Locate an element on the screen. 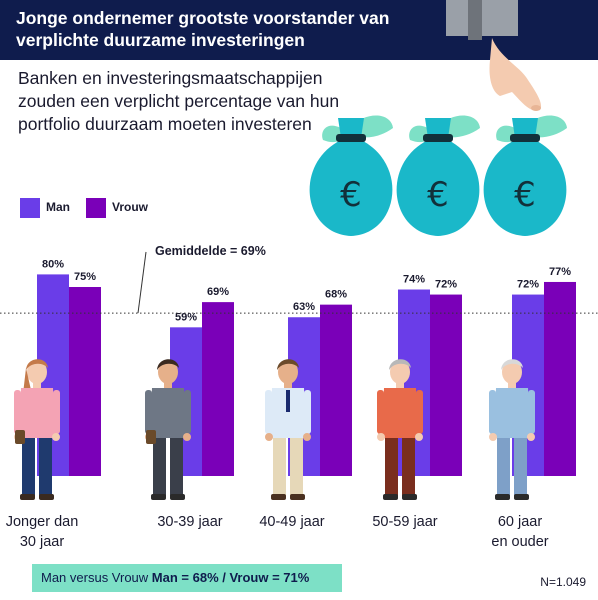  footer-text: Man versus Vrouw Man = 68% / Vrouw = 71% is located at coordinates (175, 577).